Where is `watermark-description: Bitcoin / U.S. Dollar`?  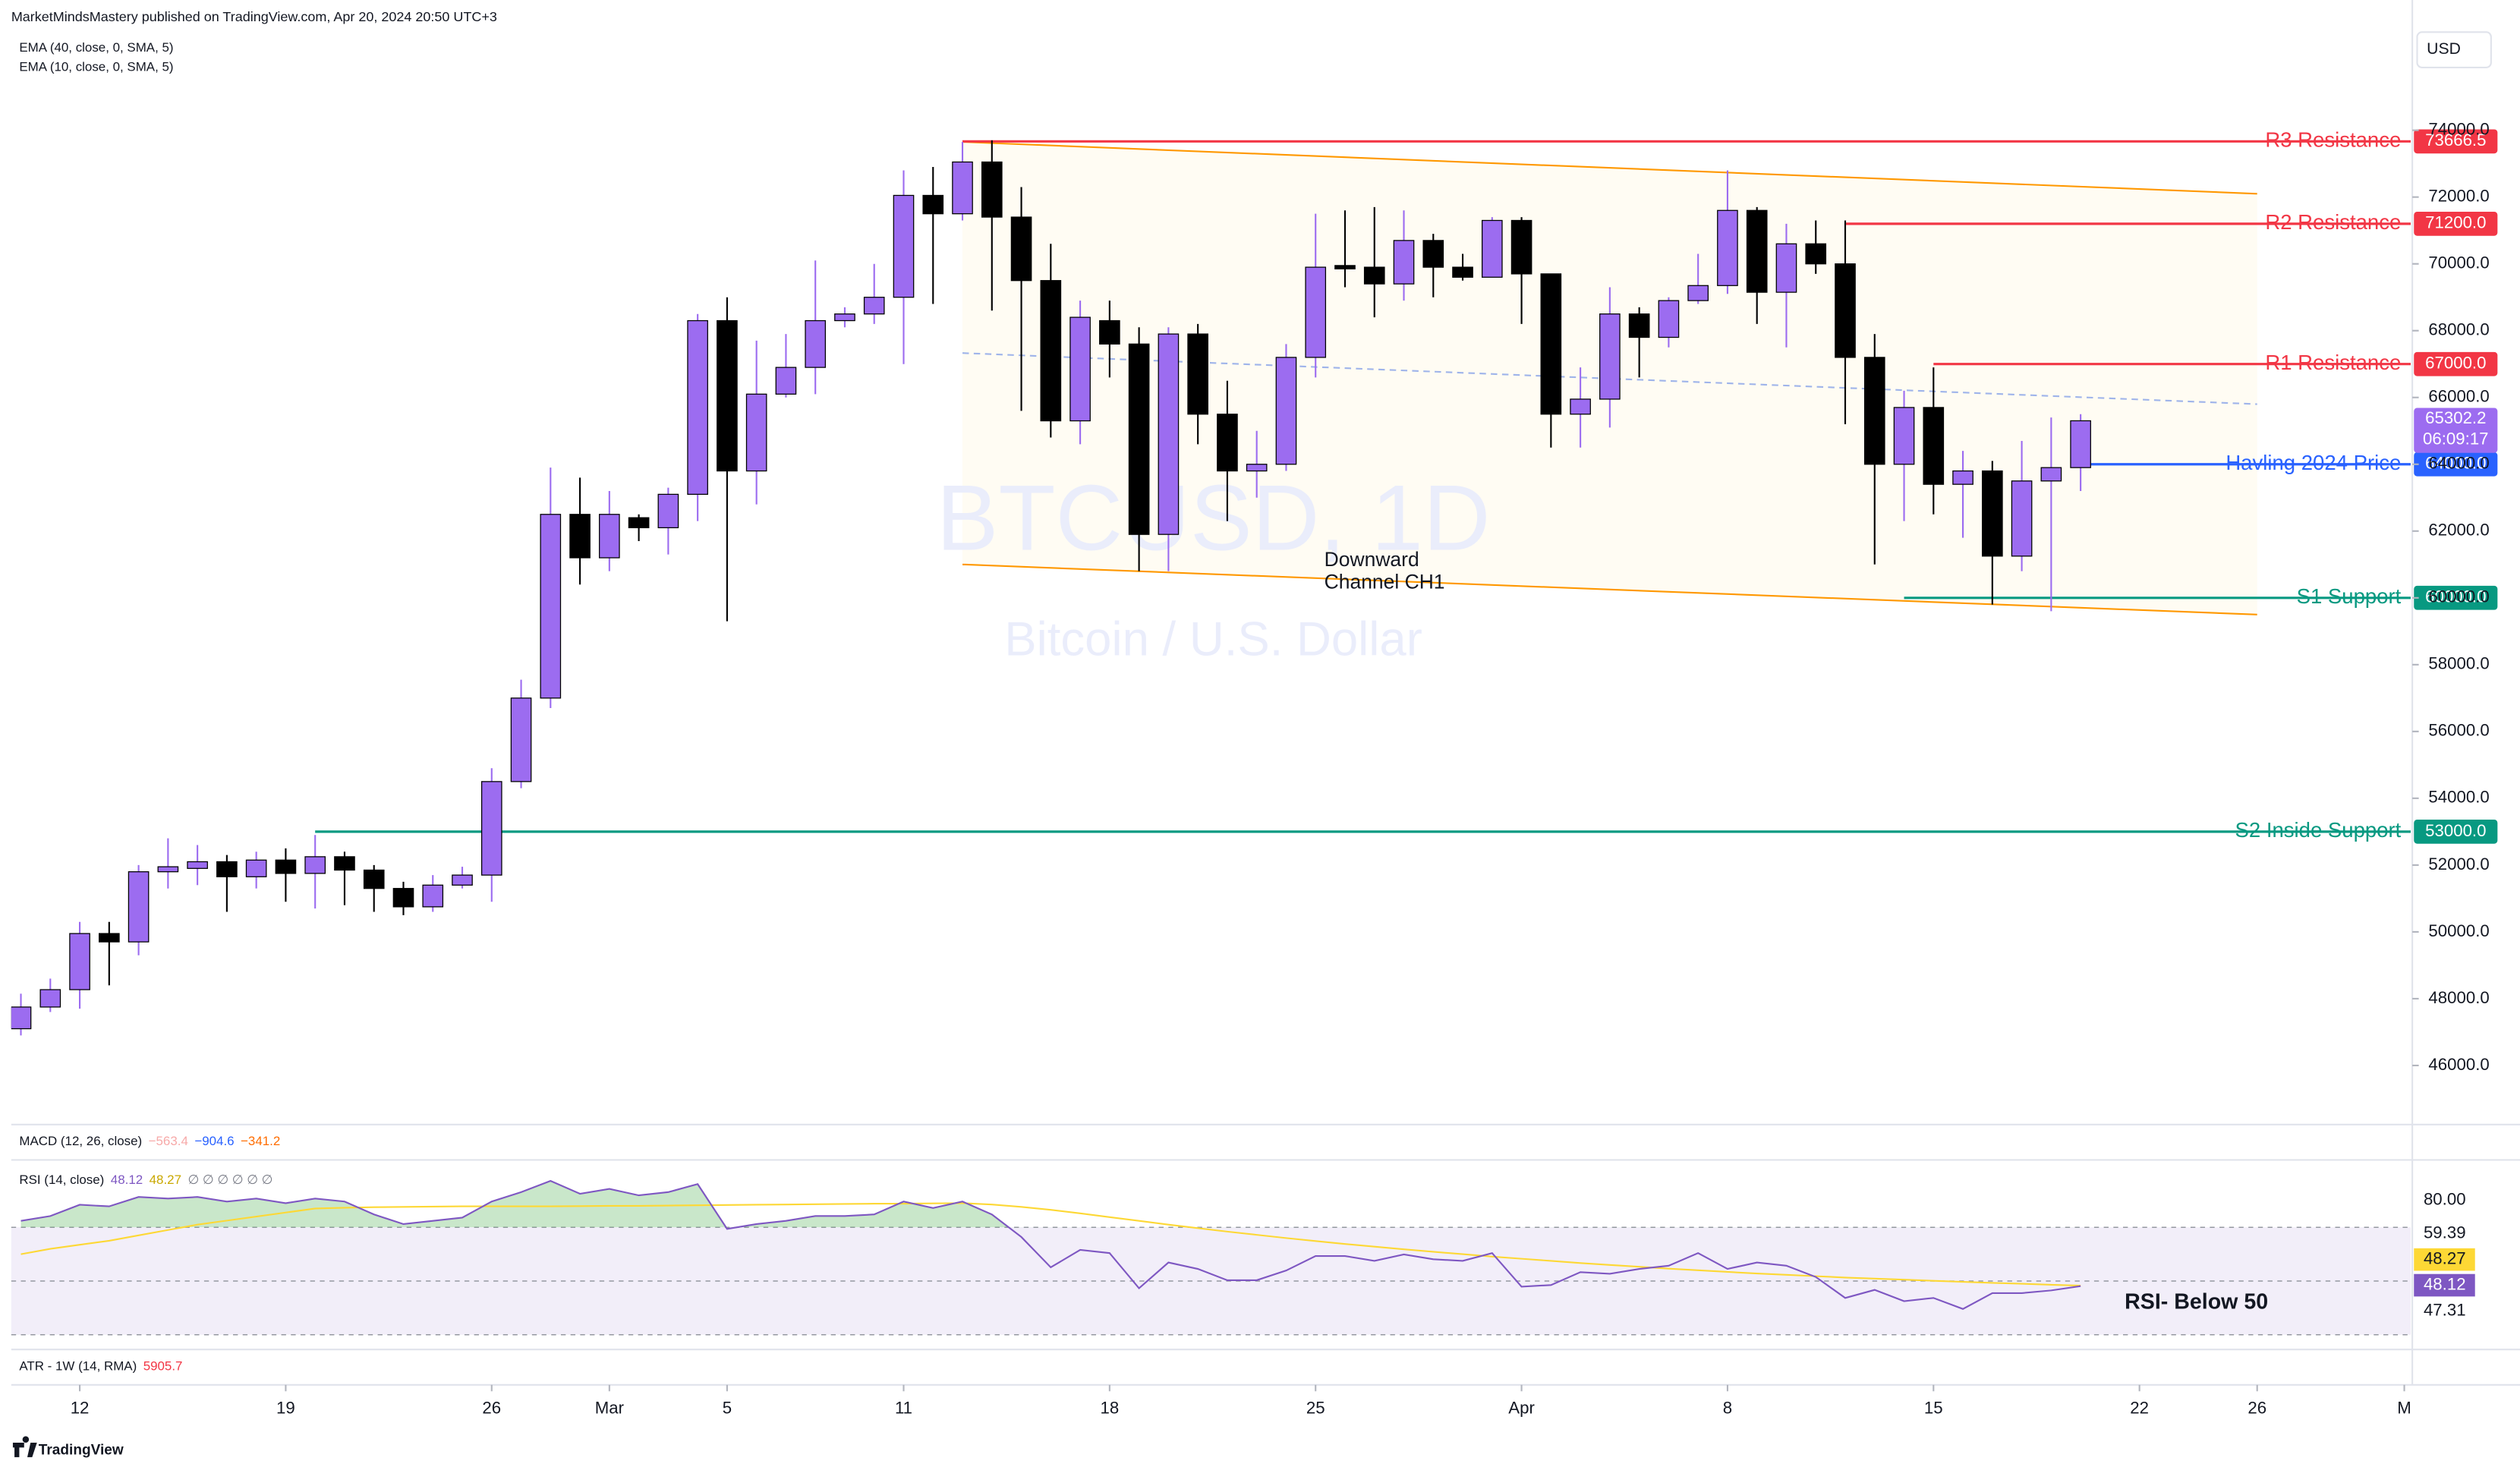 watermark-description: Bitcoin / U.S. Dollar is located at coordinates (1213, 640).